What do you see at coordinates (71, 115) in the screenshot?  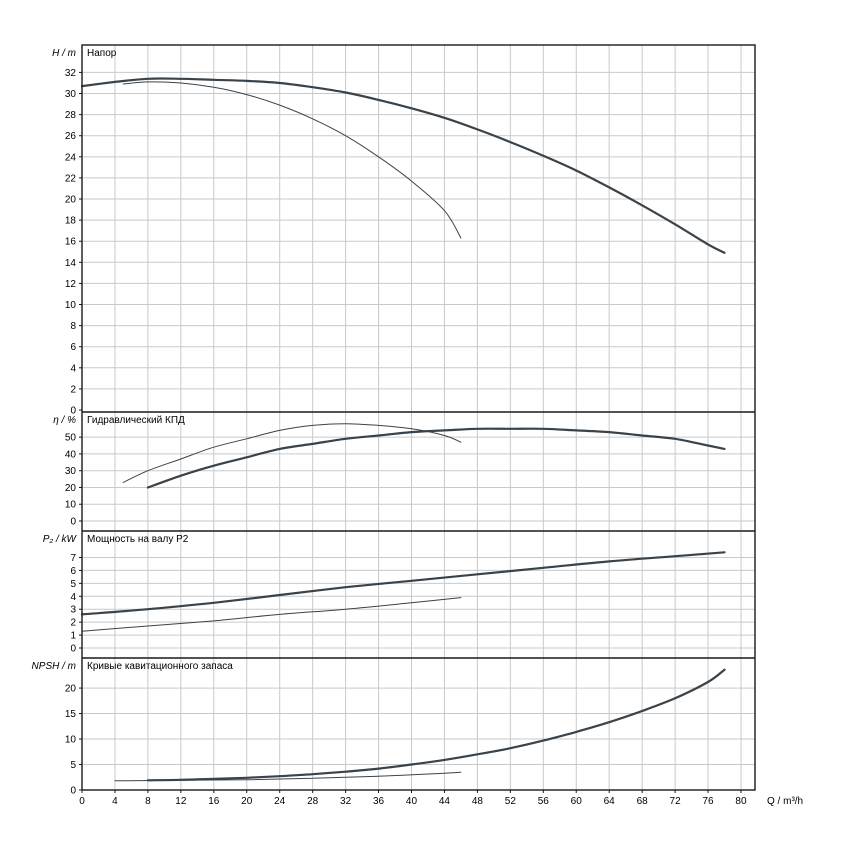 I see `y-tick-label: 28` at bounding box center [71, 115].